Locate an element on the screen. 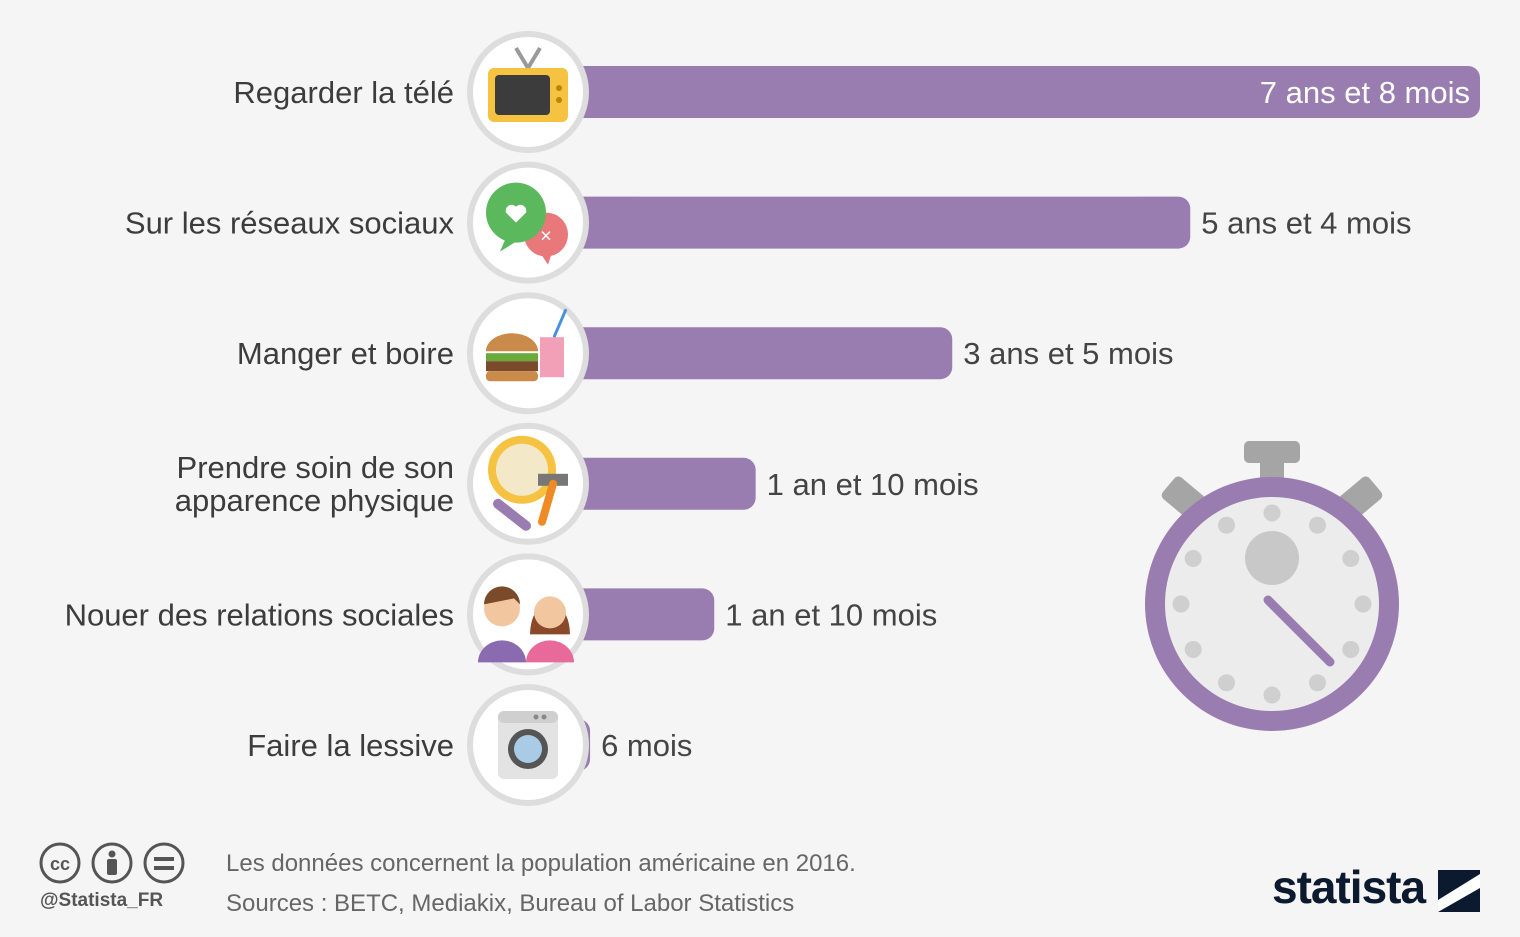 Image resolution: width=1520 pixels, height=937 pixels. cc-icon: cc is located at coordinates (60, 863).